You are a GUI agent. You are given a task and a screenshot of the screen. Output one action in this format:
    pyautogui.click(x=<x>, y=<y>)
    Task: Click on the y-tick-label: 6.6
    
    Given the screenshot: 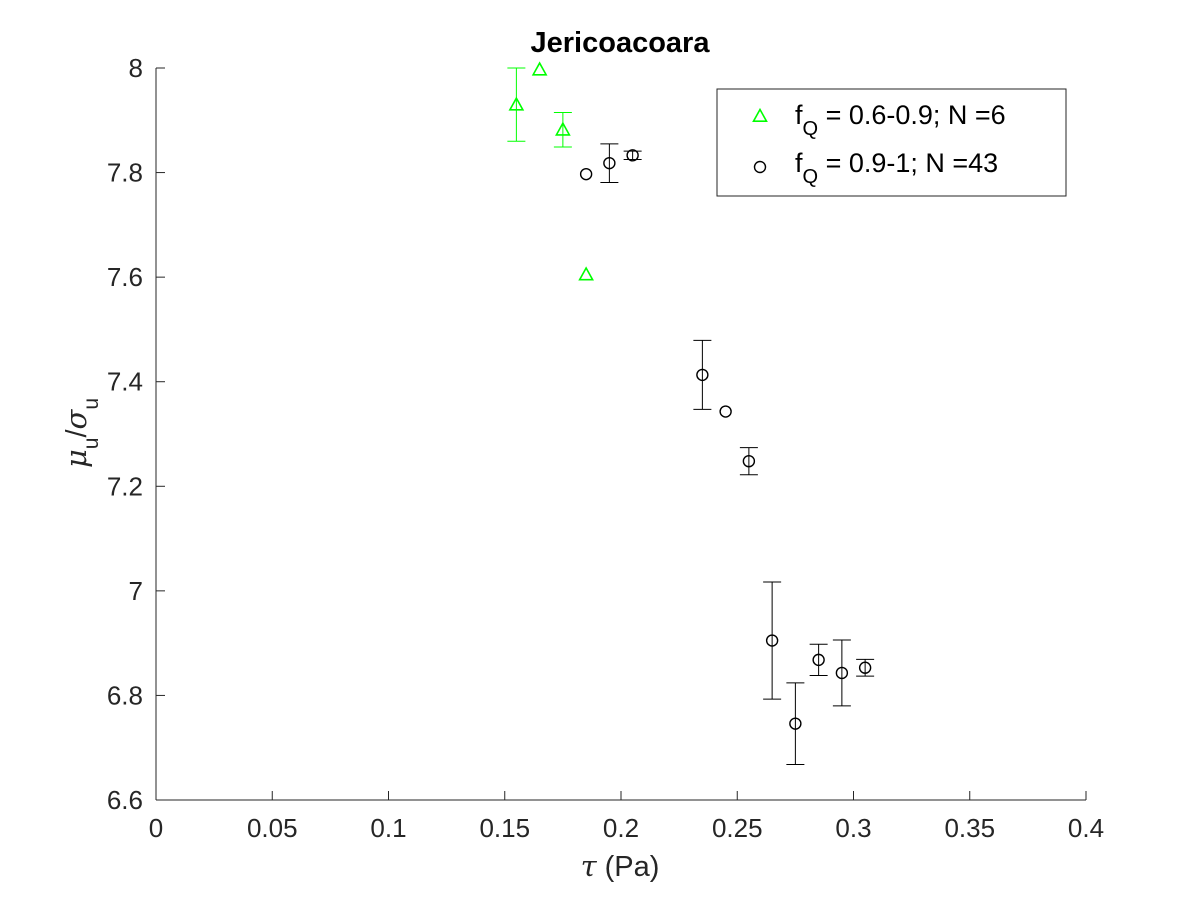 What is the action you would take?
    pyautogui.click(x=125, y=800)
    